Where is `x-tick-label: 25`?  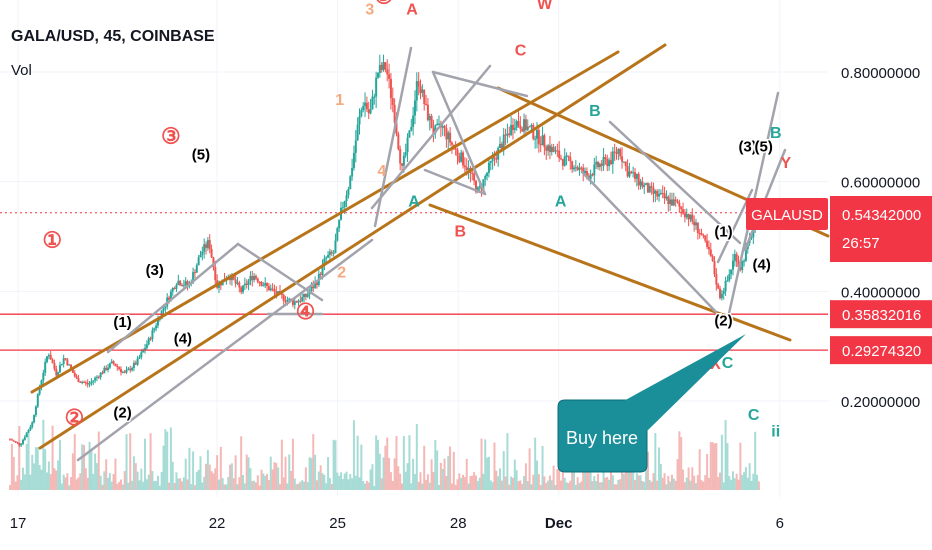 x-tick-label: 25 is located at coordinates (337, 523).